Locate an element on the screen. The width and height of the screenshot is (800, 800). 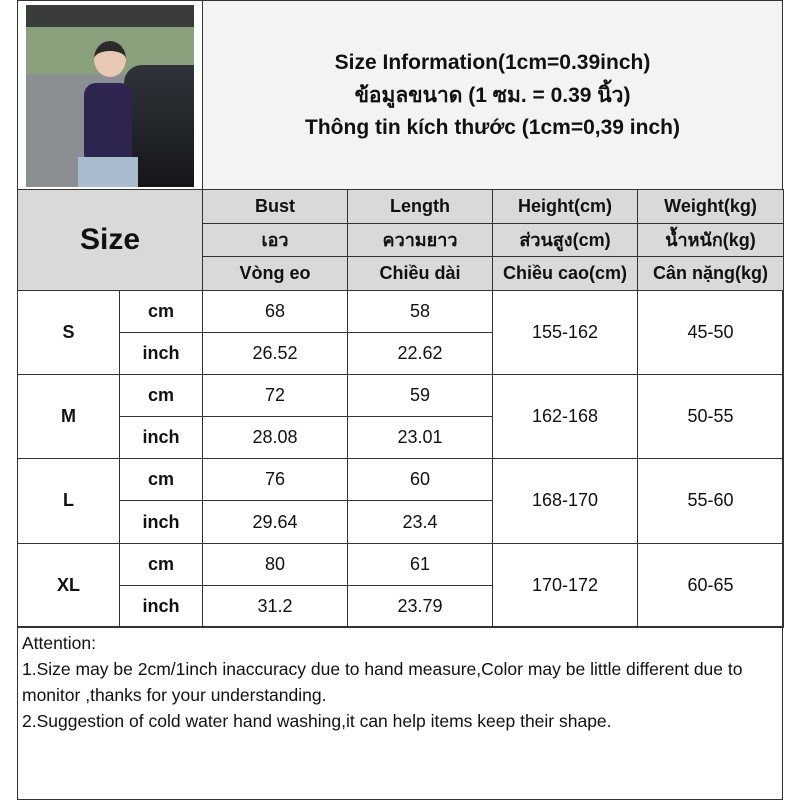
length-cm-cell: 59 is located at coordinates (420, 395).